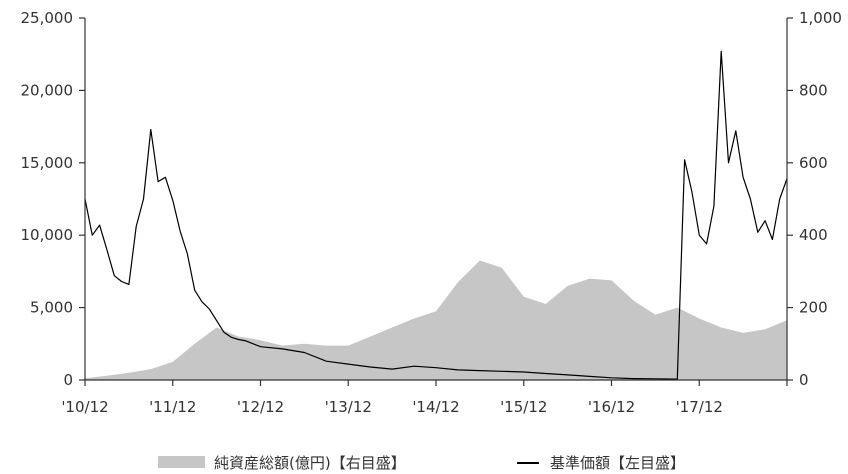 The height and width of the screenshot is (474, 848). Describe the element at coordinates (813, 235) in the screenshot. I see `right-tick-label: 400` at that location.